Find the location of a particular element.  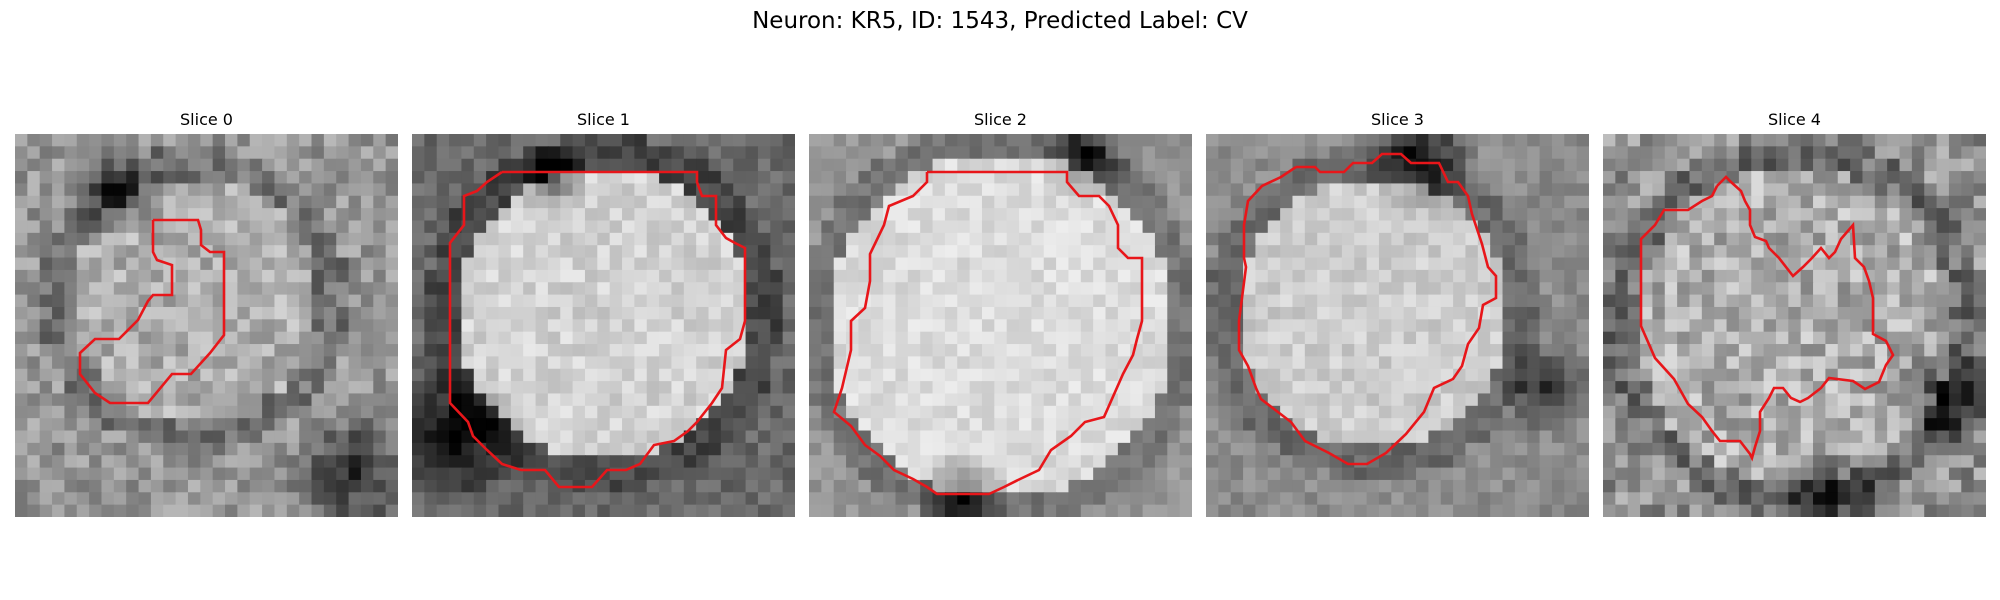

slice-title-2: Slice 2 is located at coordinates (1000, 119).